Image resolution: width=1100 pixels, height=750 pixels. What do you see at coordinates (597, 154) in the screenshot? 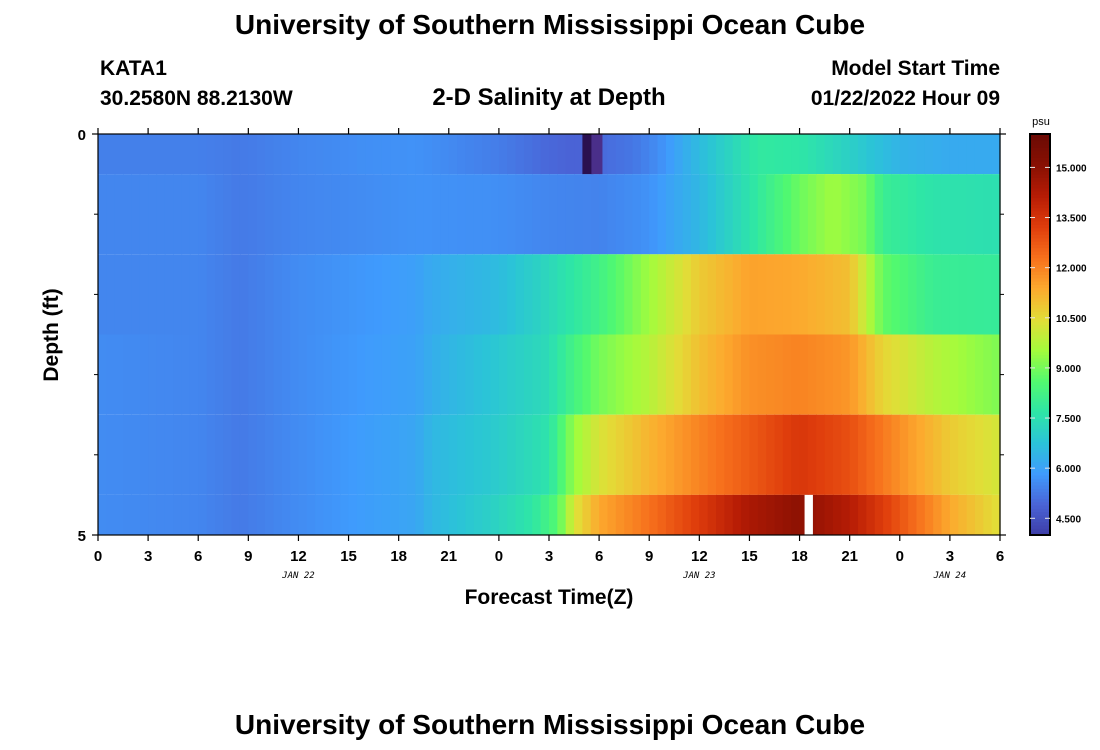
I see `dark-anomaly-cell-secondary` at bounding box center [597, 154].